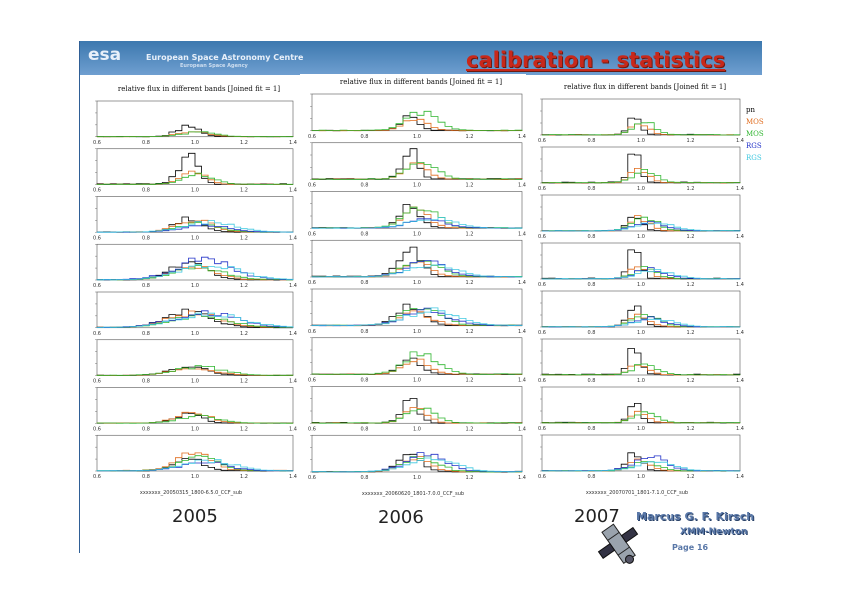 This screenshot has height=595, width=842. Describe the element at coordinates (695, 516) in the screenshot. I see `footer-author: Marcus G. F. Kirsch` at that location.